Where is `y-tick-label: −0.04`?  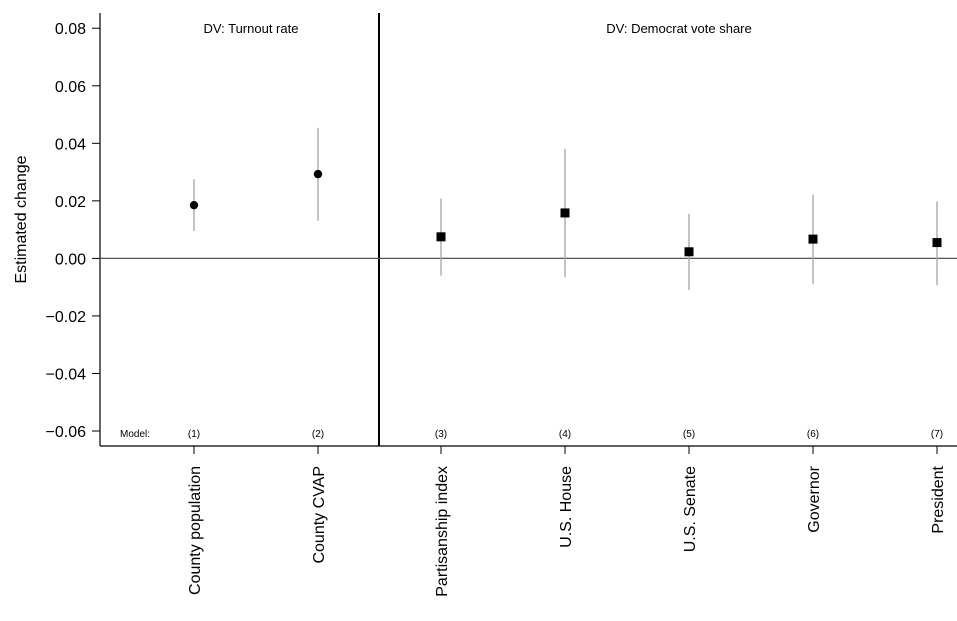
y-tick-label: −0.04 is located at coordinates (66, 374).